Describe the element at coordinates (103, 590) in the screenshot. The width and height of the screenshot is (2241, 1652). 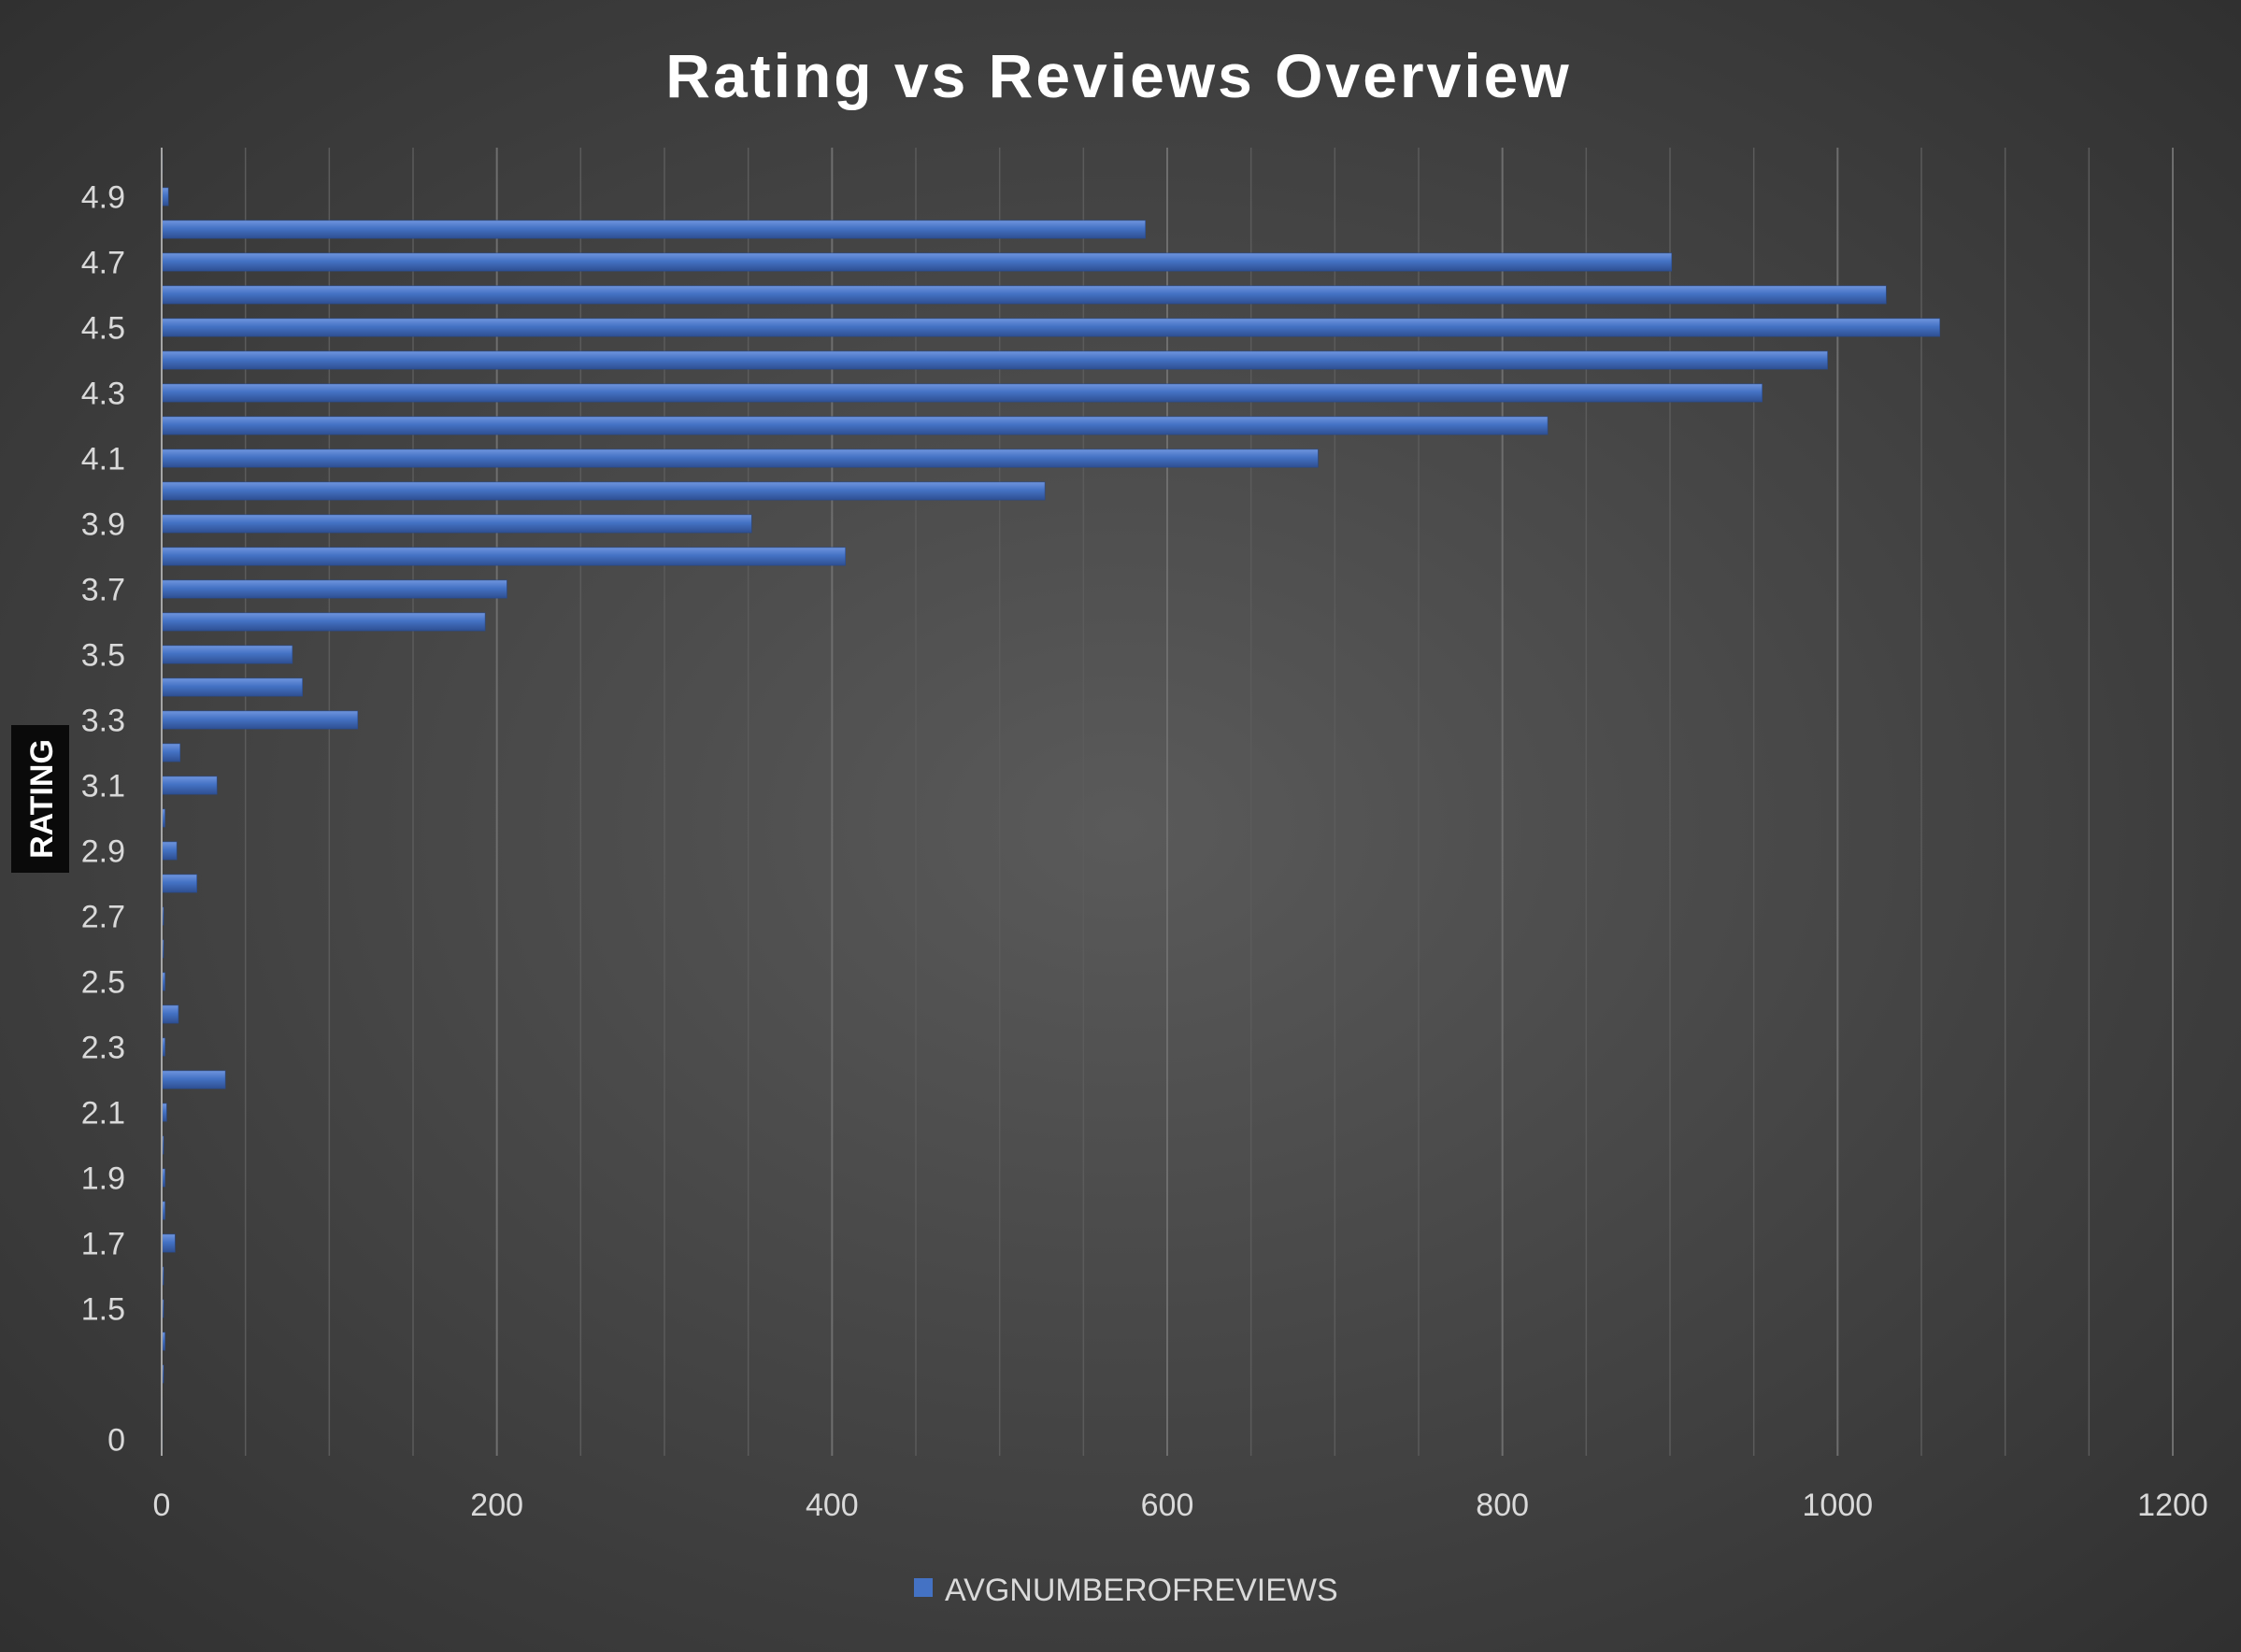
I see `y-tick-label: 3.7` at that location.